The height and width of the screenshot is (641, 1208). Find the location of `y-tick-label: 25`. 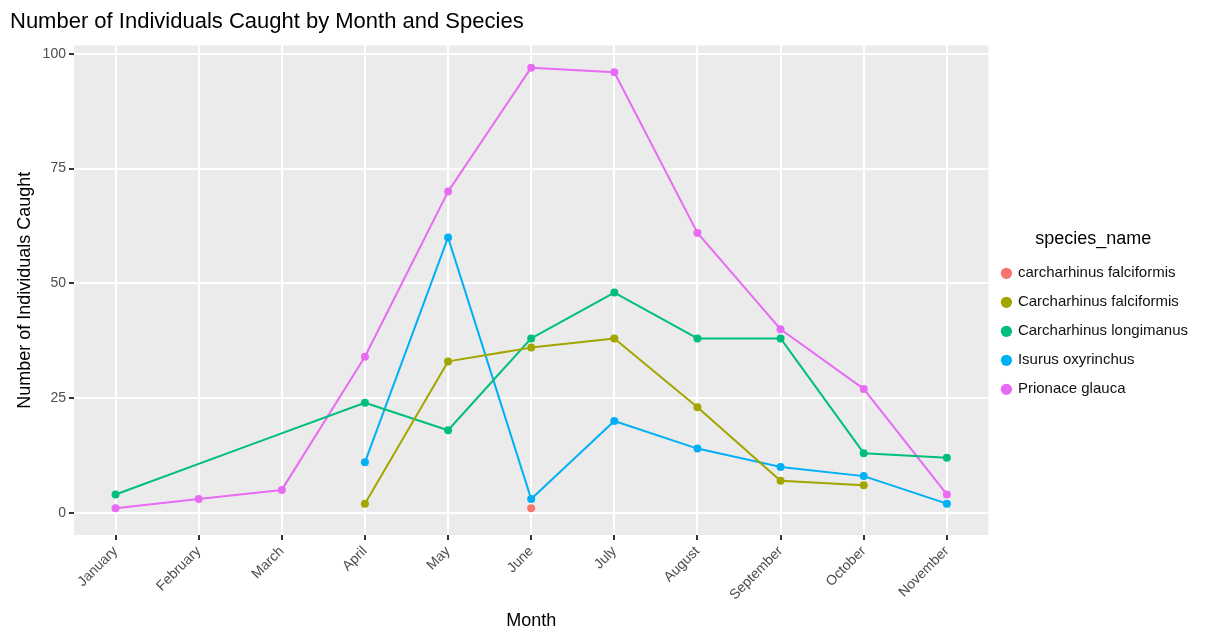

y-tick-label: 25 is located at coordinates (58, 396).